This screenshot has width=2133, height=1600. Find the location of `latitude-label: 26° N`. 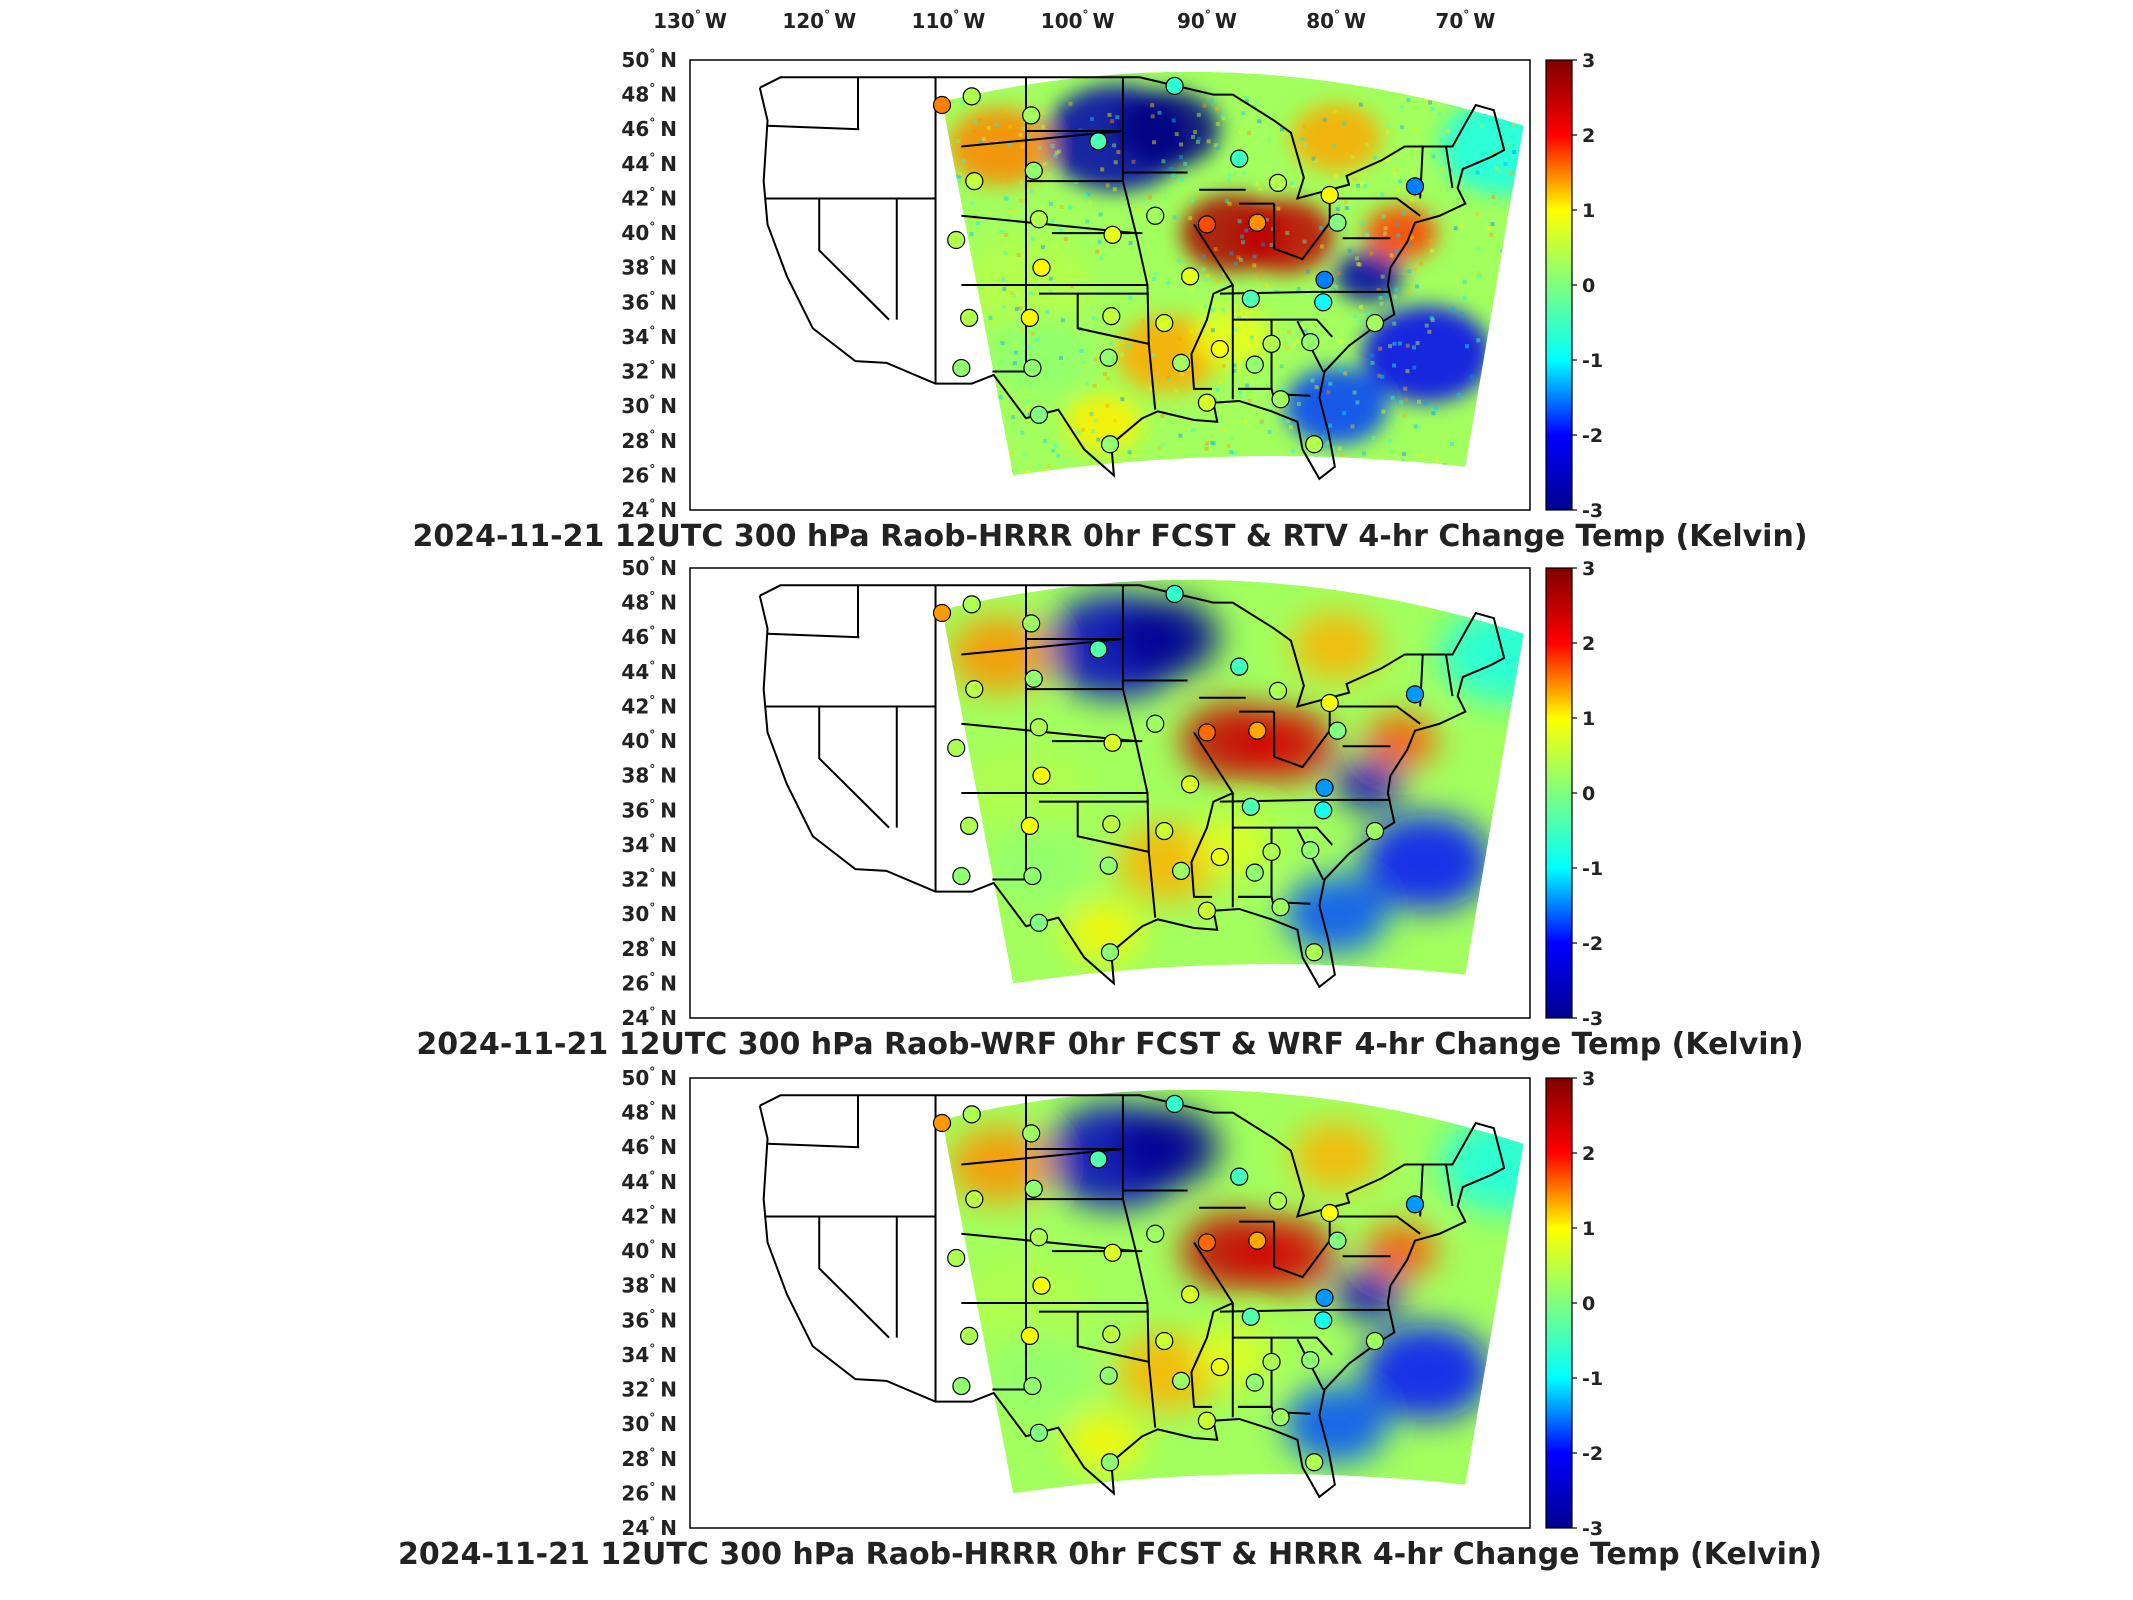

latitude-label: 26° N is located at coordinates (649, 474).